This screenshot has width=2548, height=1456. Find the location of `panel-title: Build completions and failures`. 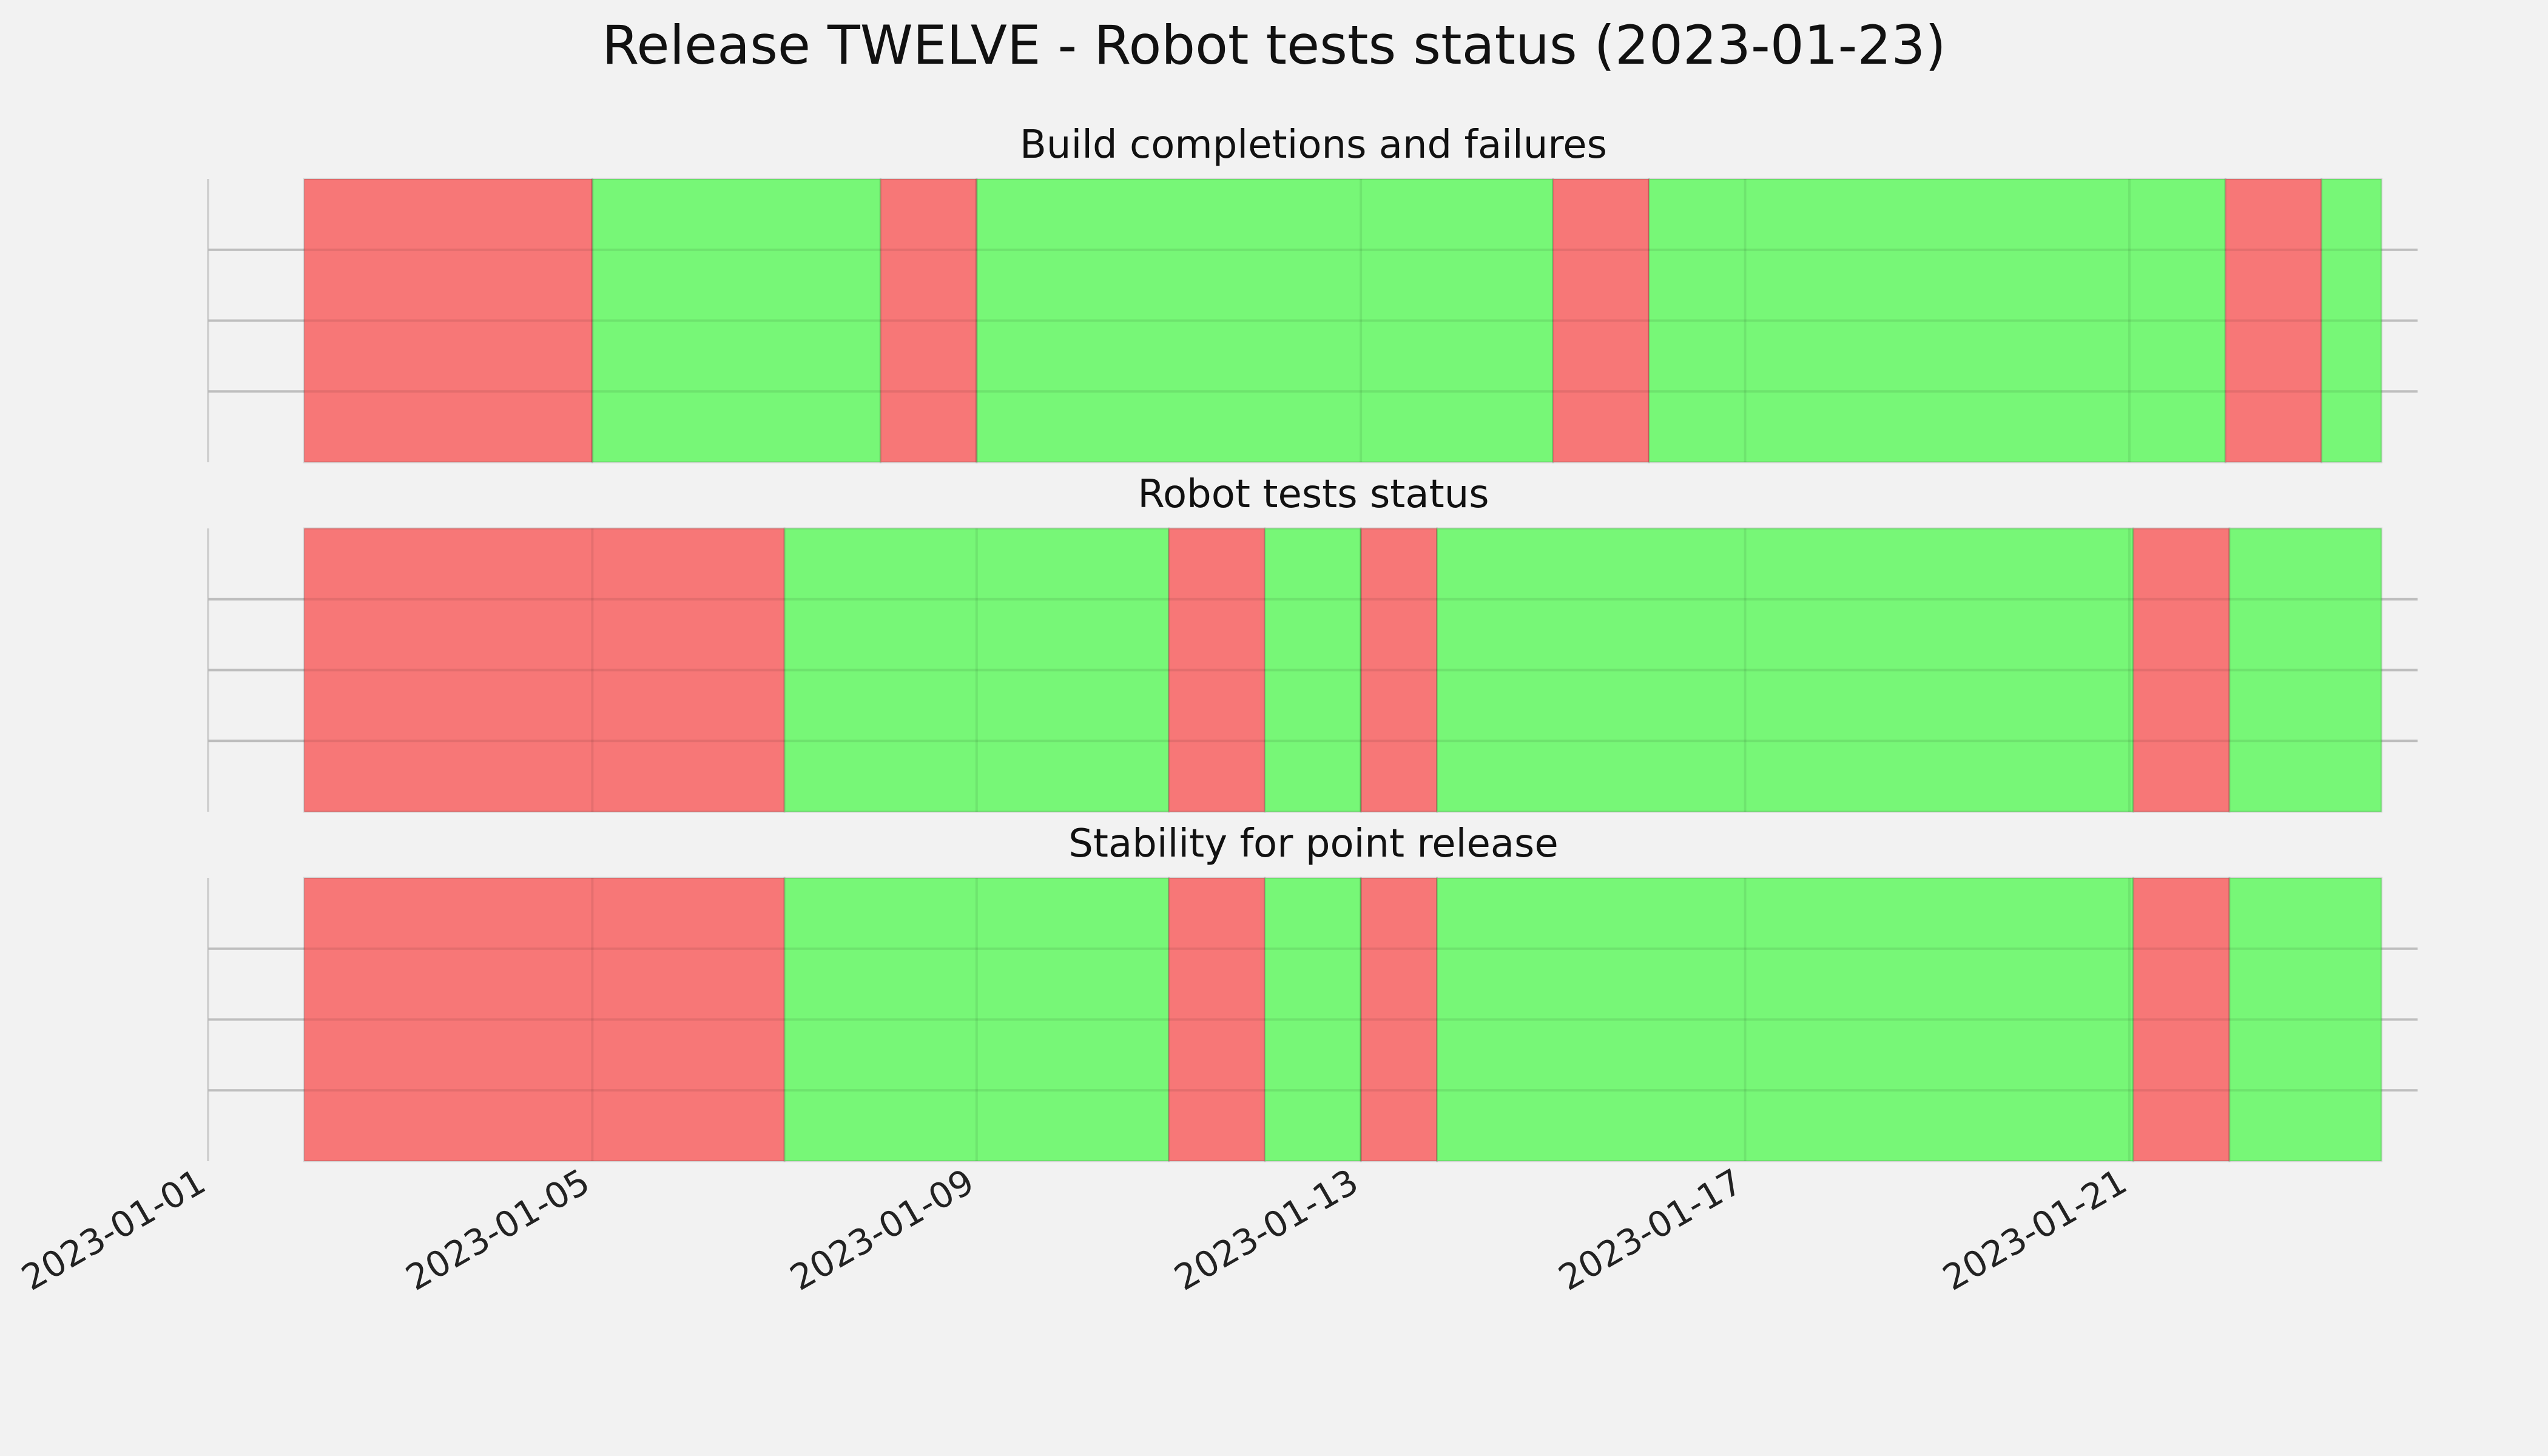

panel-title: Build completions and failures is located at coordinates (1313, 145).